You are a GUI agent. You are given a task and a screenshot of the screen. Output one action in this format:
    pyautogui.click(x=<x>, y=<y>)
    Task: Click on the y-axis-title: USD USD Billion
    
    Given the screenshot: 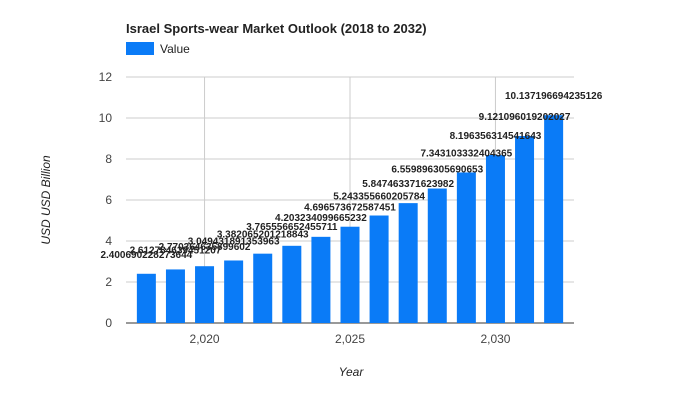 What is the action you would take?
    pyautogui.click(x=46, y=200)
    